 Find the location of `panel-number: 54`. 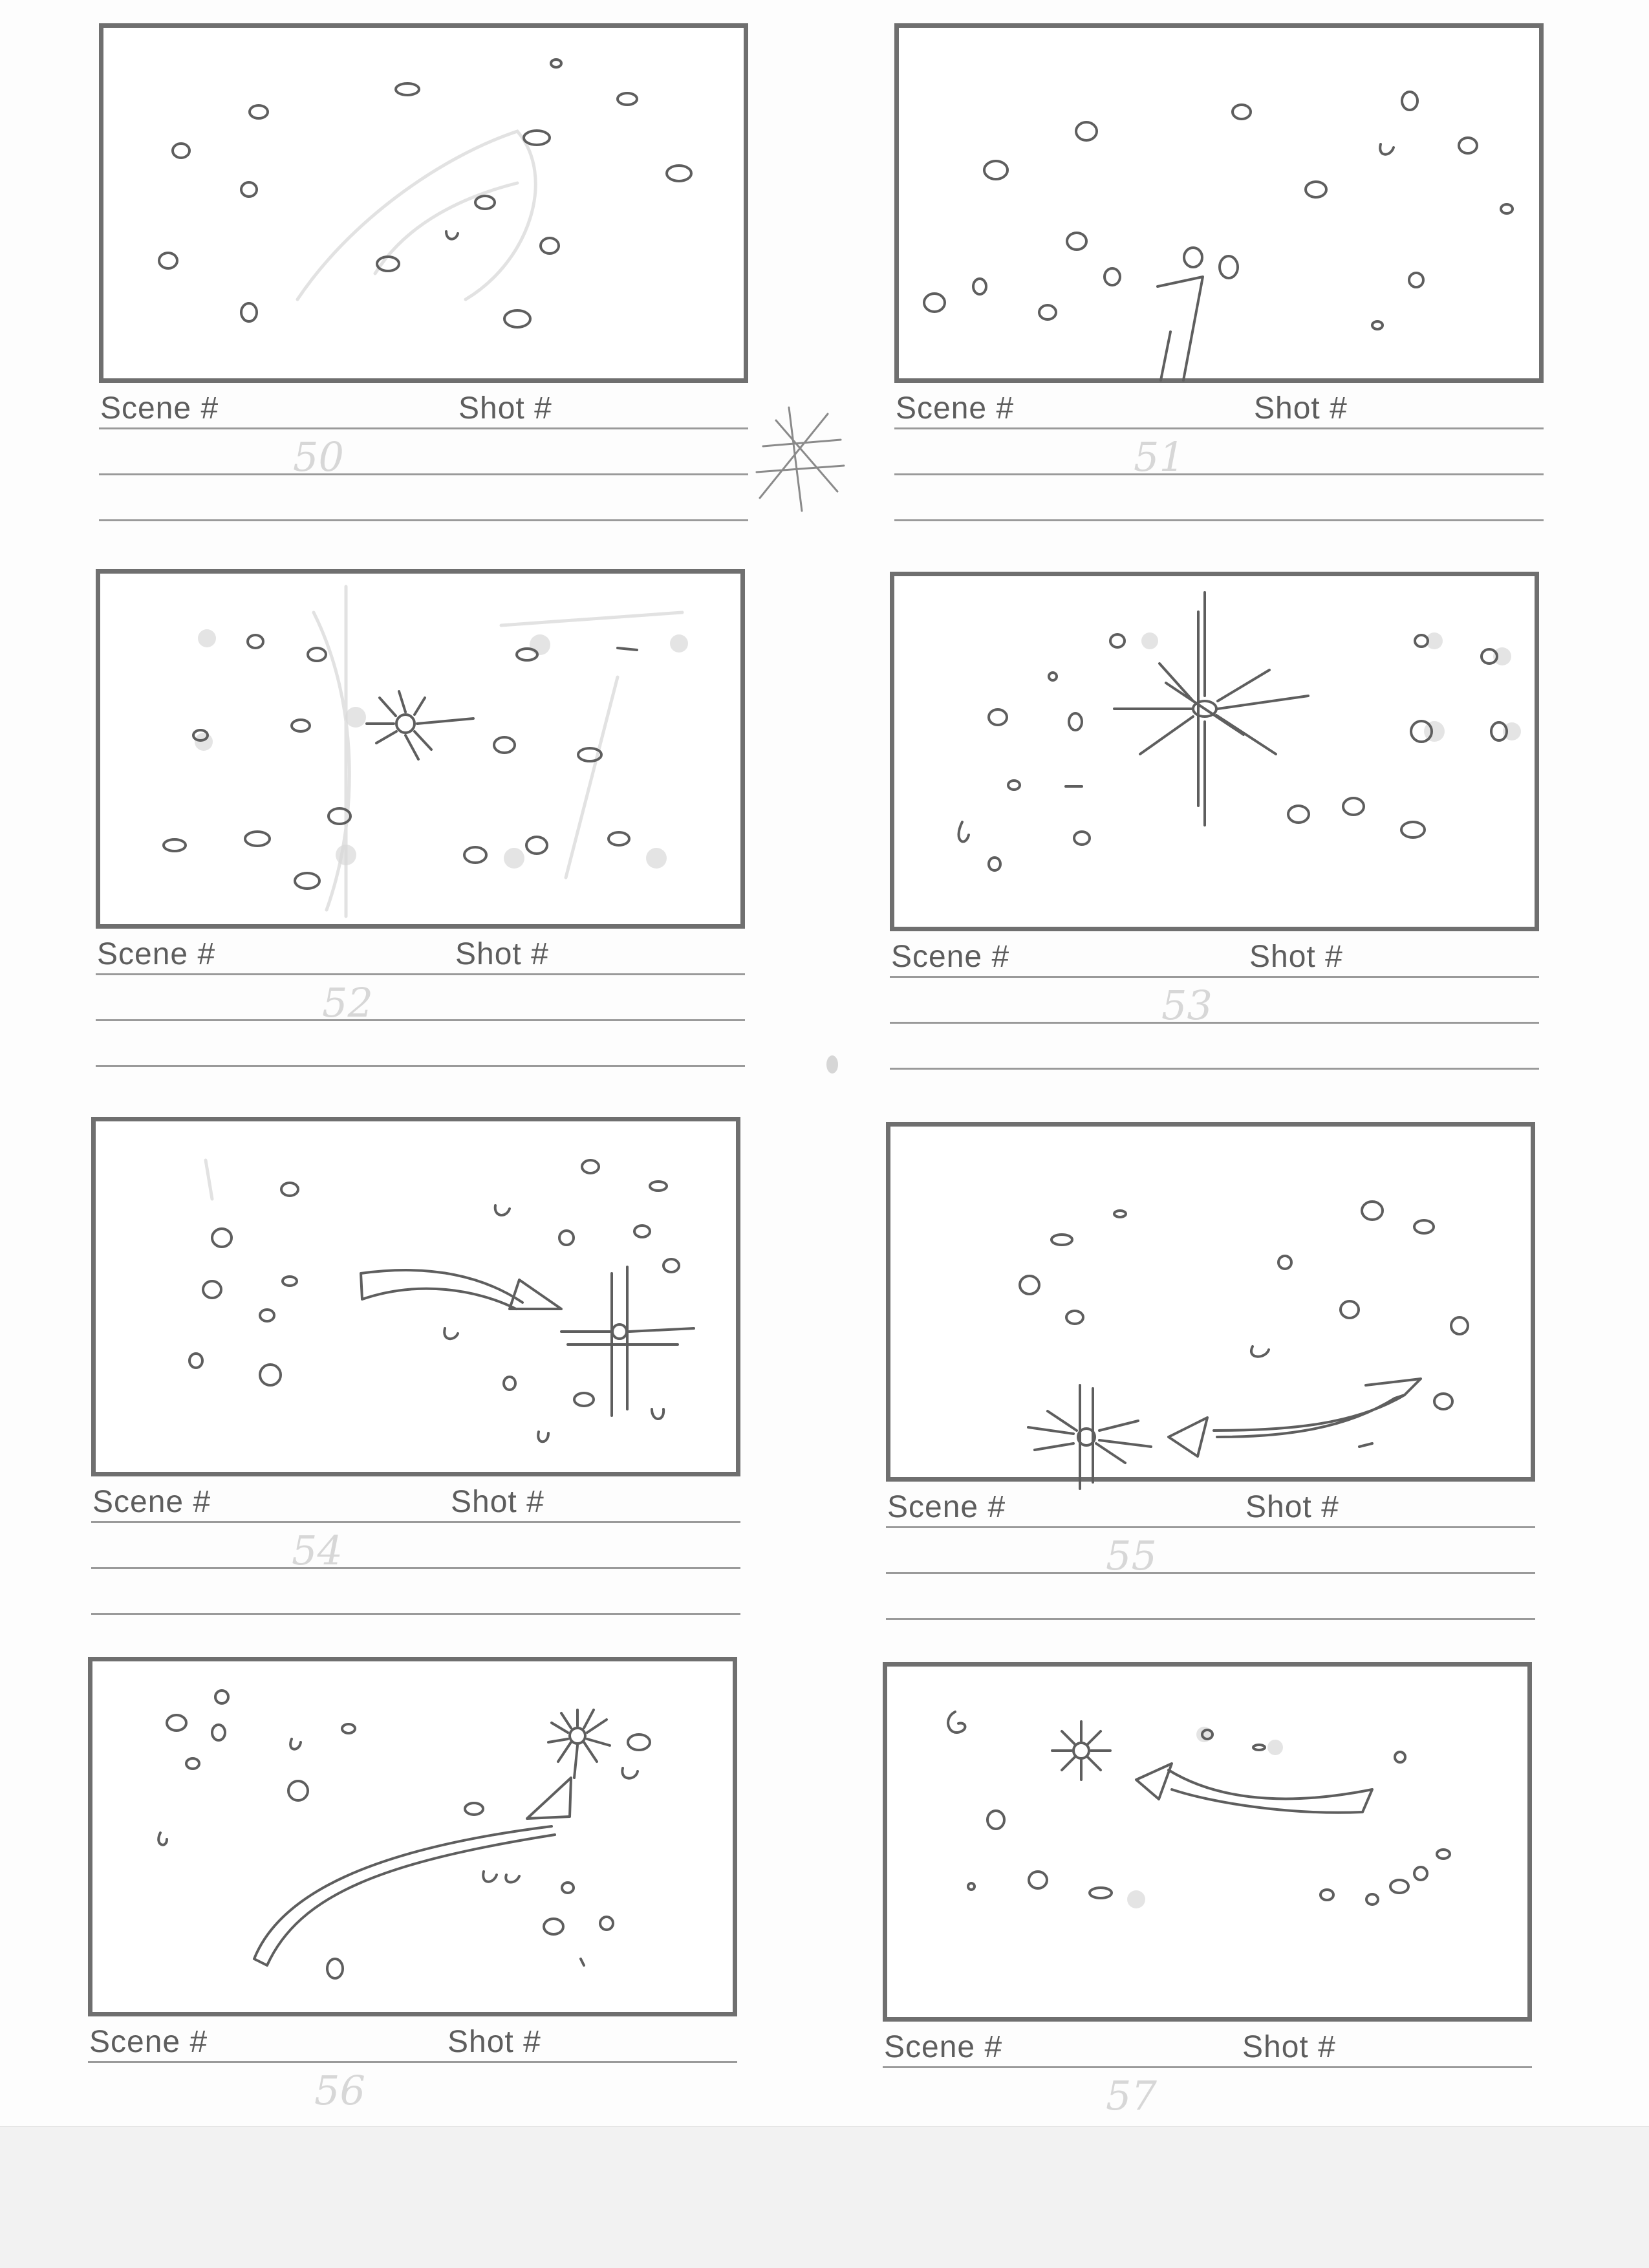

panel-number: 54 is located at coordinates (317, 1550).